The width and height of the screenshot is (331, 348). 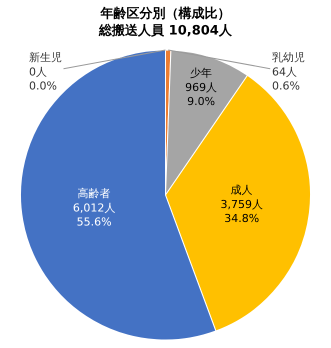 What do you see at coordinates (43, 79) in the screenshot?
I see `text: 0人 0.0%` at bounding box center [43, 79].